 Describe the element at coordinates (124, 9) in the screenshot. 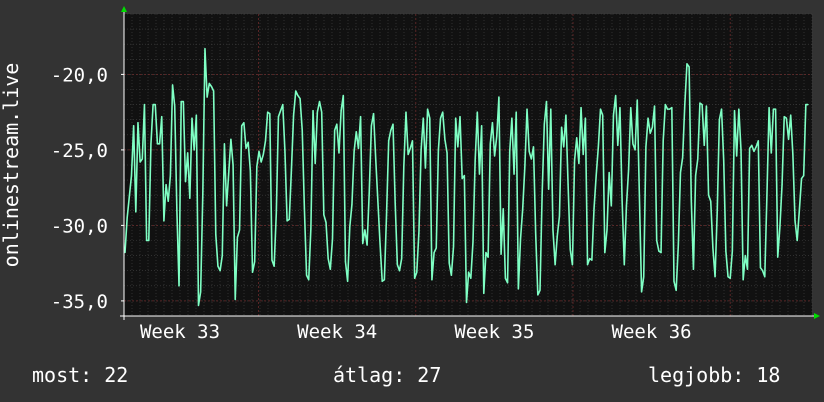

I see `y-axis-arrow-icon` at that location.